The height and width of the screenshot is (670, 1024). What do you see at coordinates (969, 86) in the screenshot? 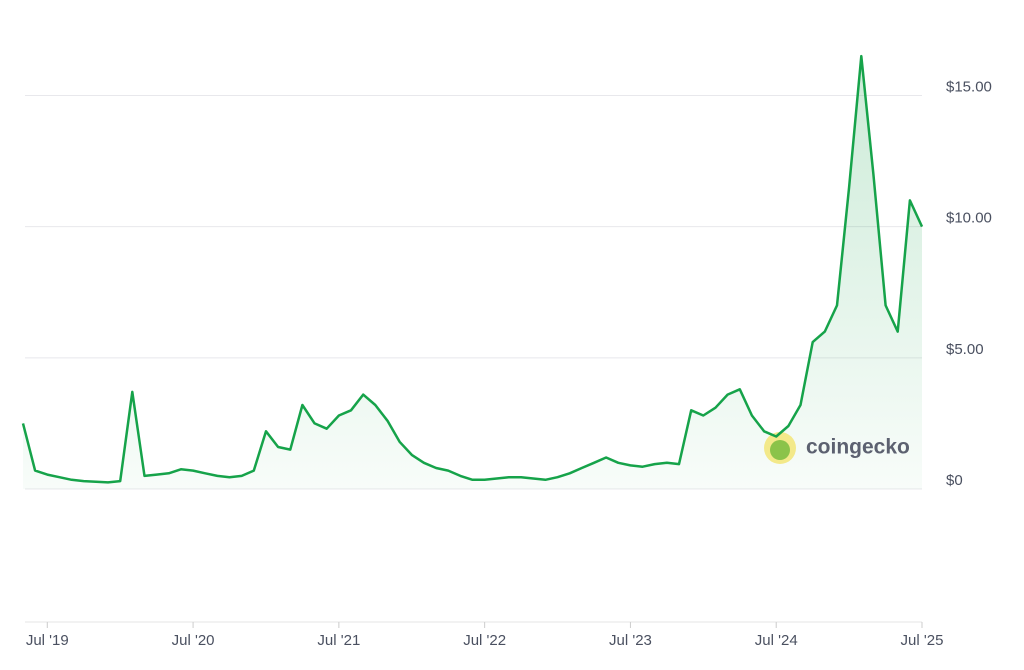
I see `y-tick-label: $15.00` at bounding box center [969, 86].